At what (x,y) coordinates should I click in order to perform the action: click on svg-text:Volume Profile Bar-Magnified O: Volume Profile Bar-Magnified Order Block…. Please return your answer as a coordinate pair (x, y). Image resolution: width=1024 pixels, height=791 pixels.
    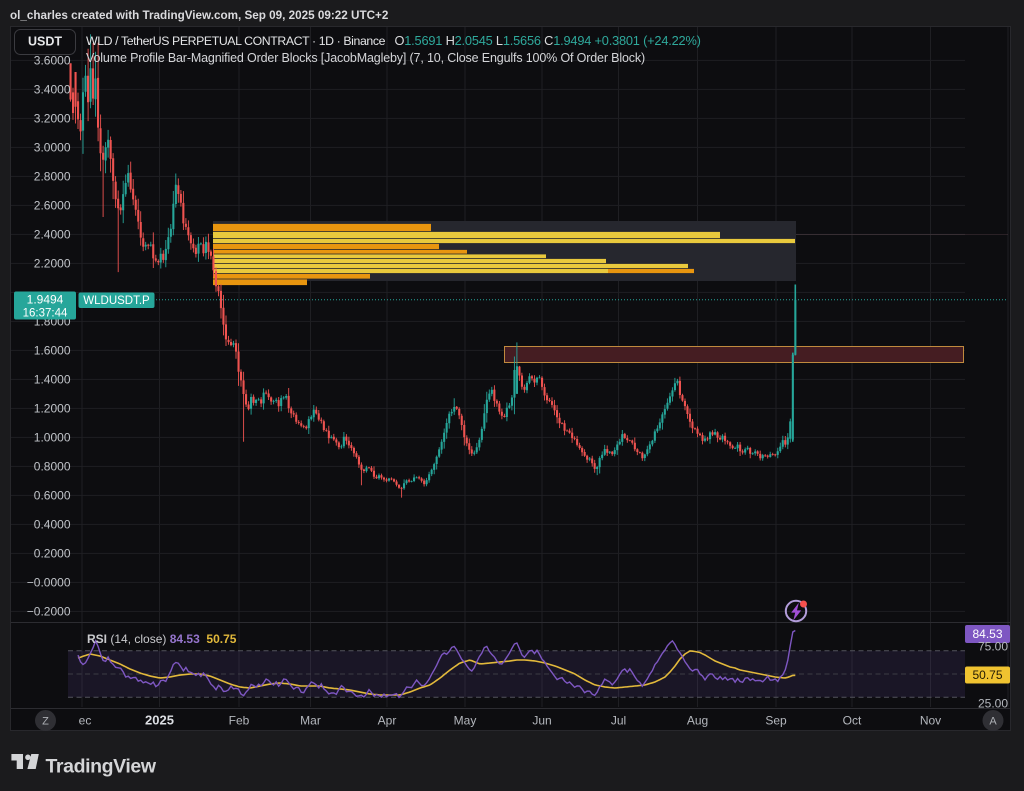
    Looking at the image, I should click on (365, 58).